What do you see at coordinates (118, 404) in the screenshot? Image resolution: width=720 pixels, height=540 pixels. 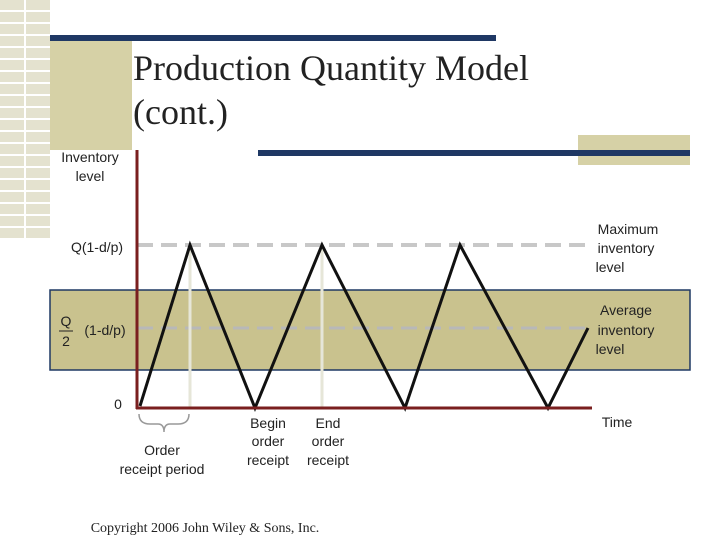 I see `level-label: 0` at bounding box center [118, 404].